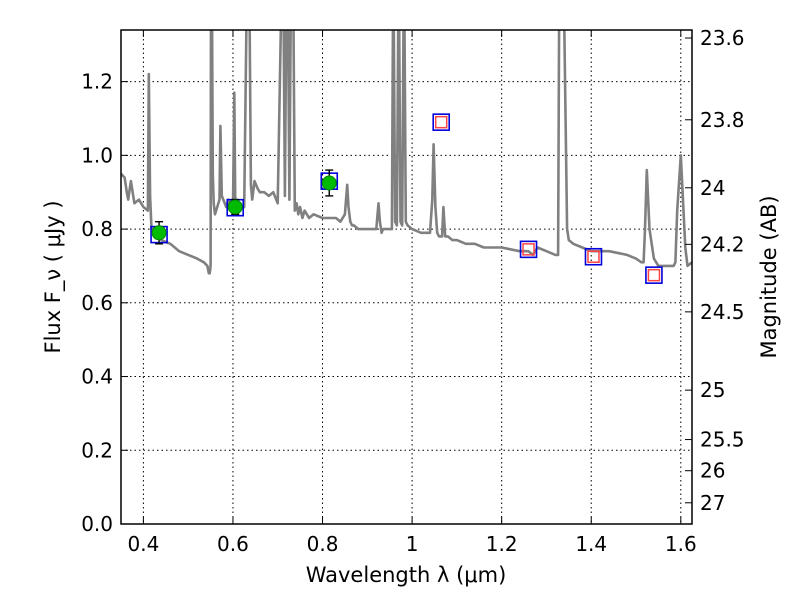  I want to click on y-tick-label: 1.0, so click(97, 155).